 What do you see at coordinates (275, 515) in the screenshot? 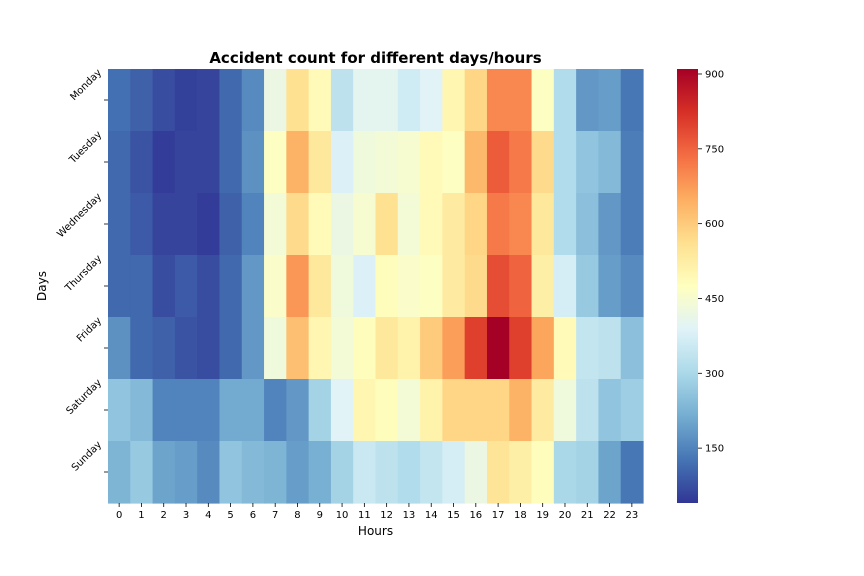
I see `x-tick-label: 7` at bounding box center [275, 515].